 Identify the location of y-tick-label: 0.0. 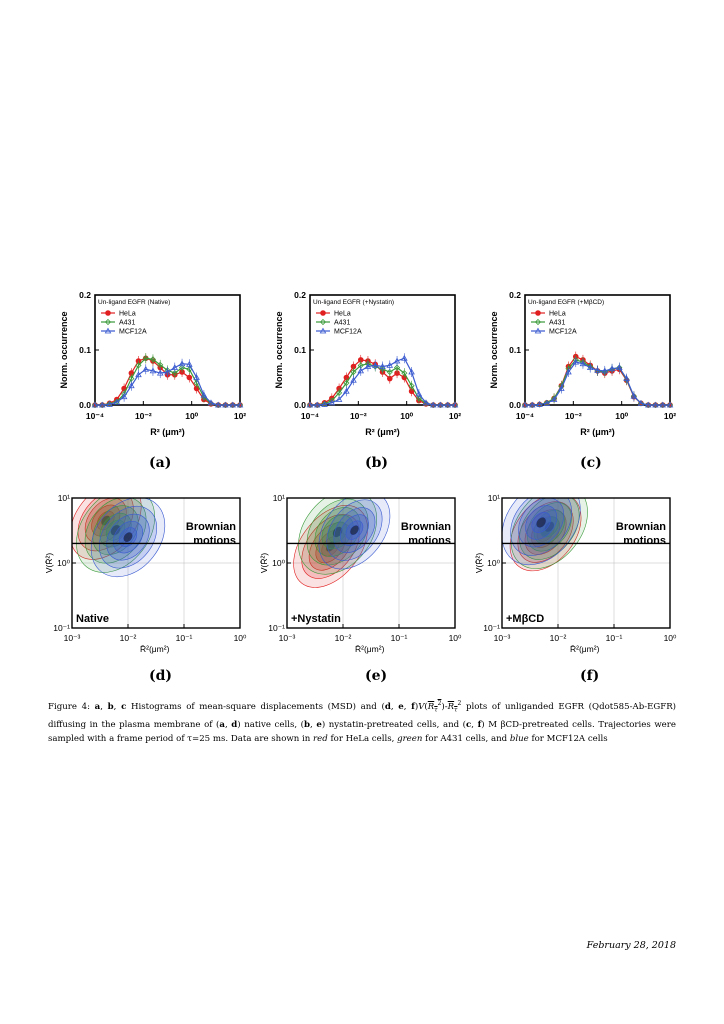
(85, 405).